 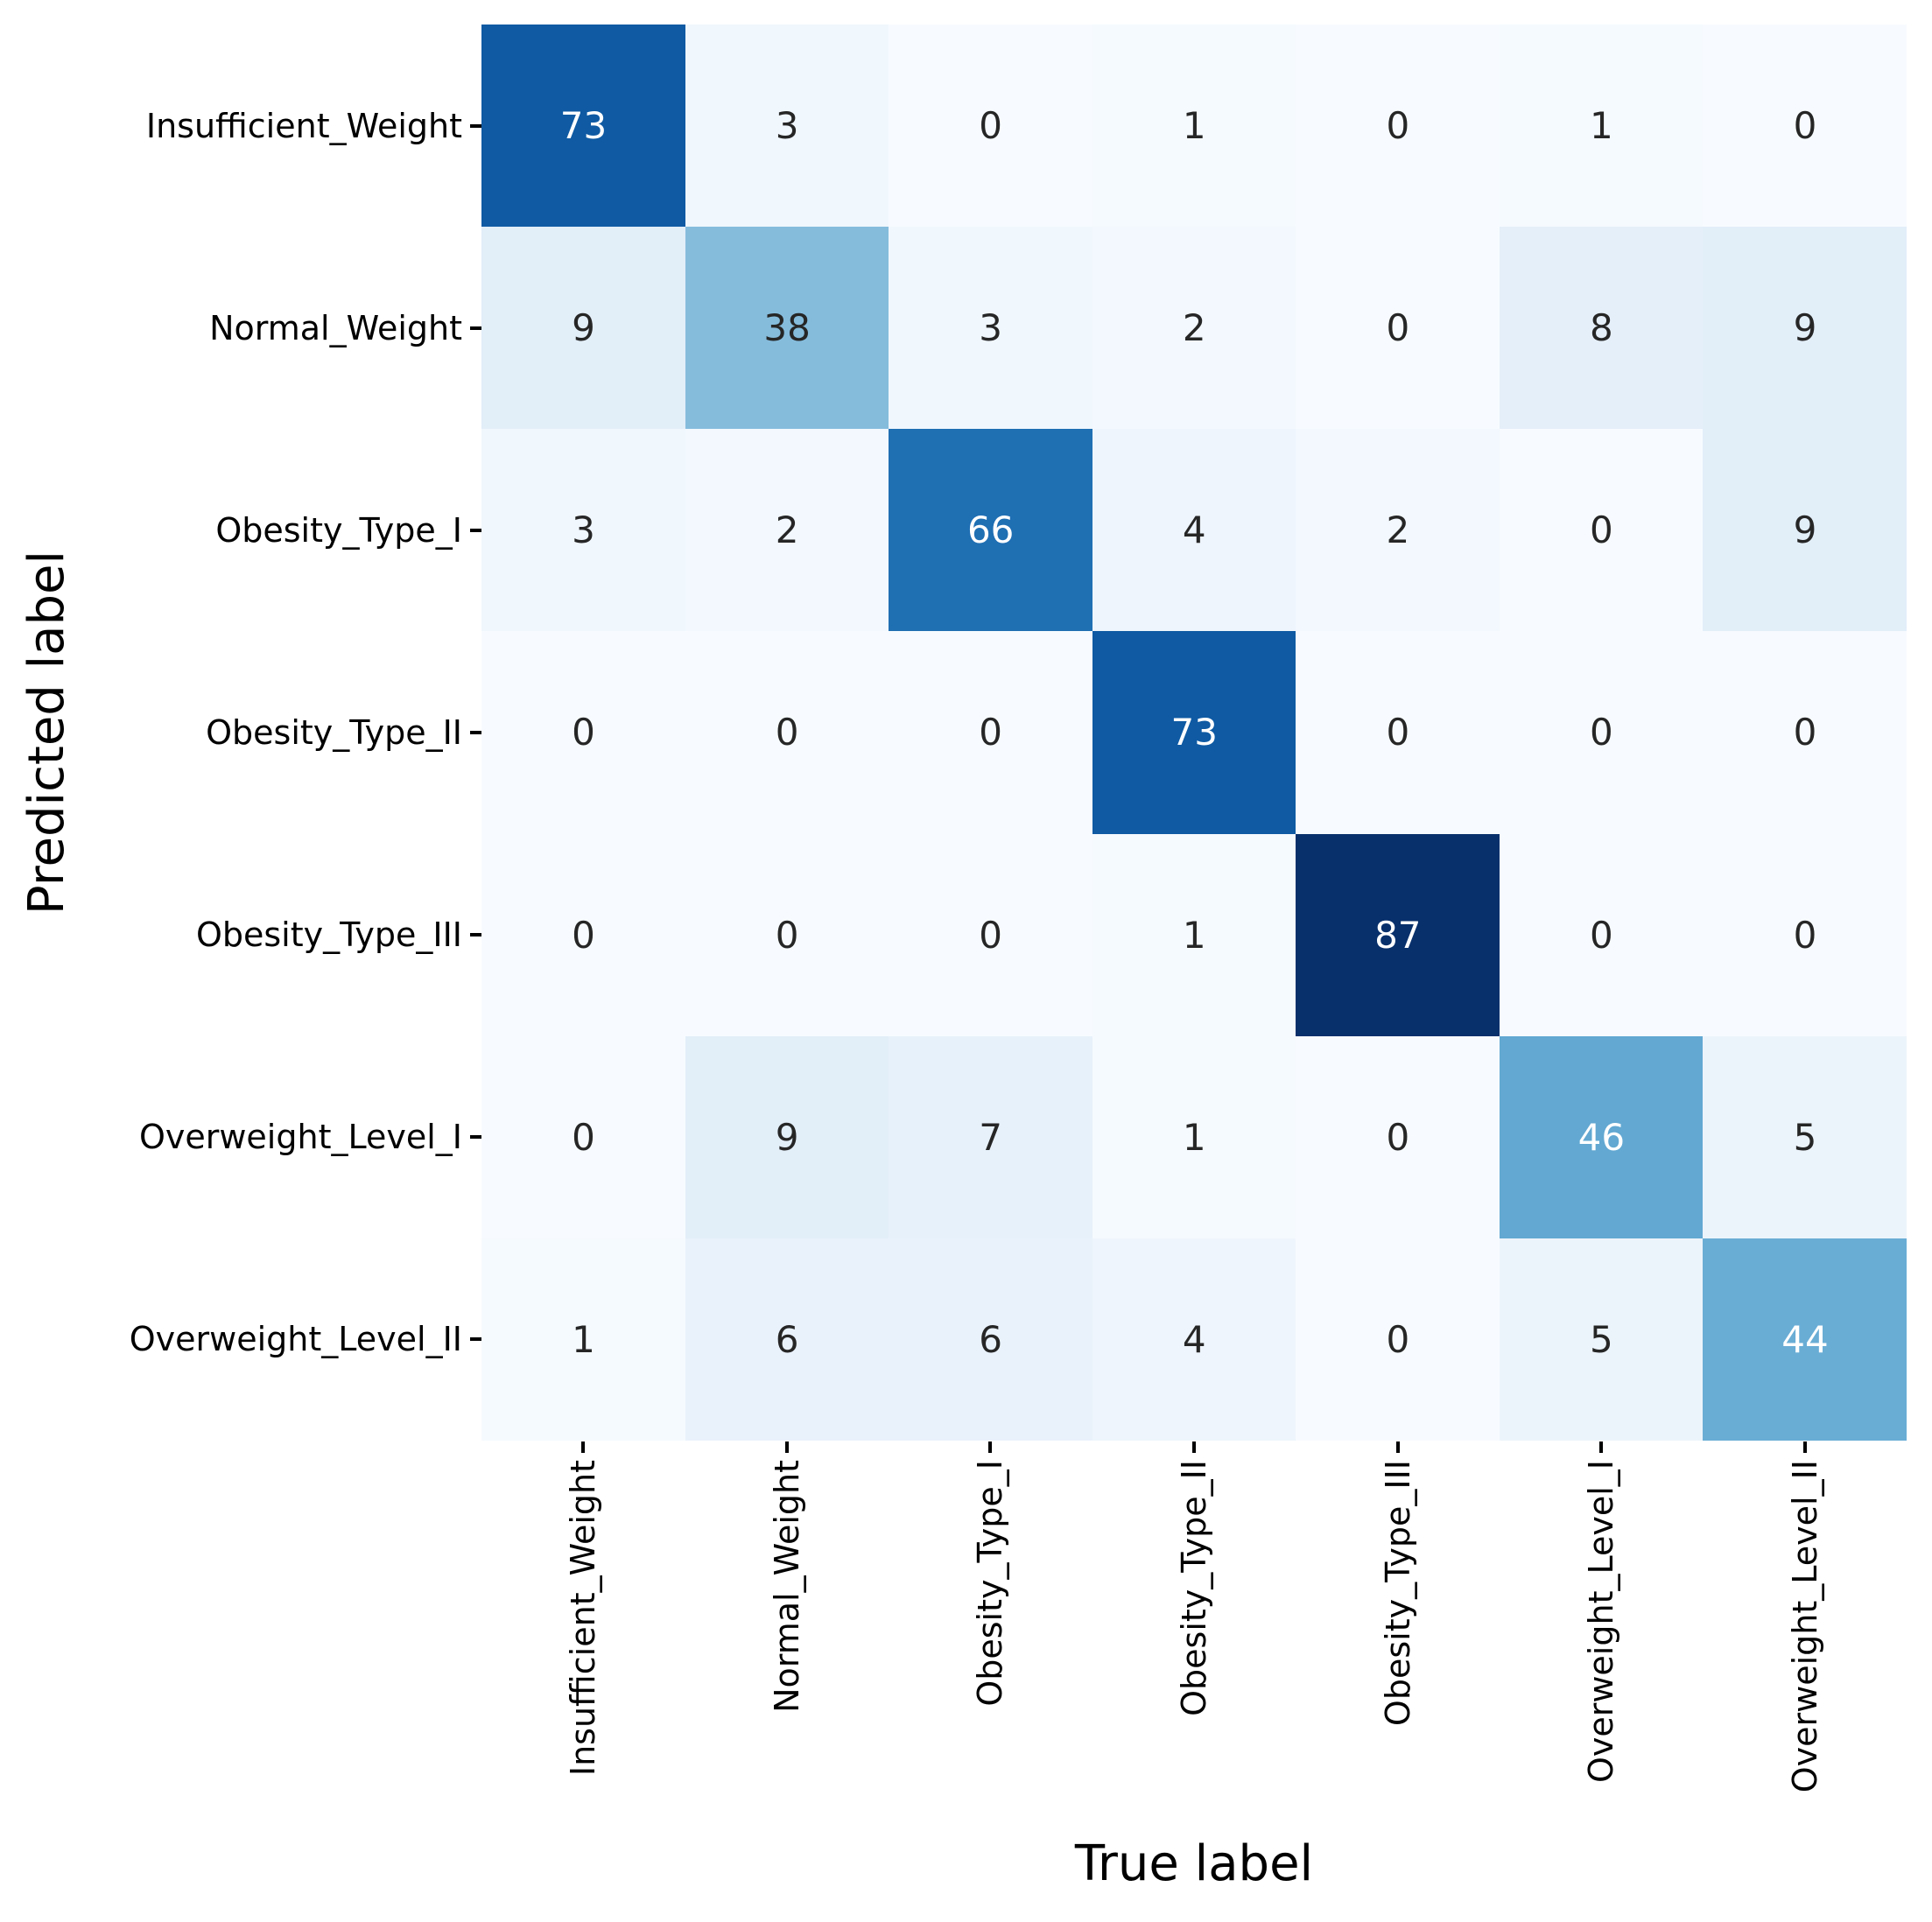 I want to click on heatmap-cell: 8, so click(x=1602, y=328).